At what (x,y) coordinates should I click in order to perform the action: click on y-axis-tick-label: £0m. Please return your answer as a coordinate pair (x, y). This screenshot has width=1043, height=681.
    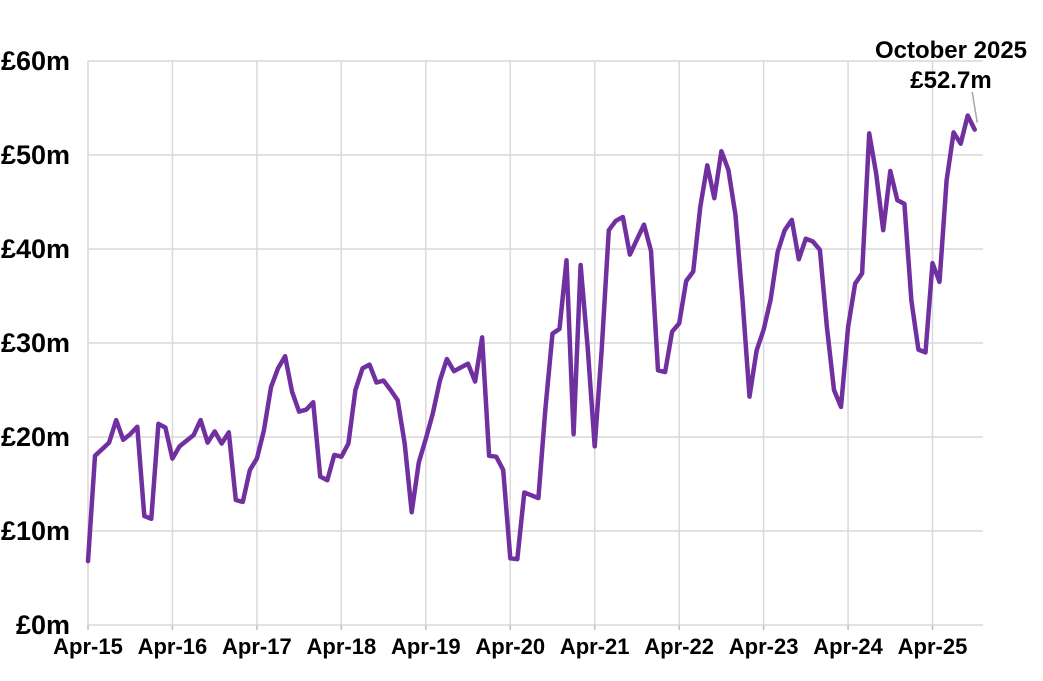
    Looking at the image, I should click on (42, 625).